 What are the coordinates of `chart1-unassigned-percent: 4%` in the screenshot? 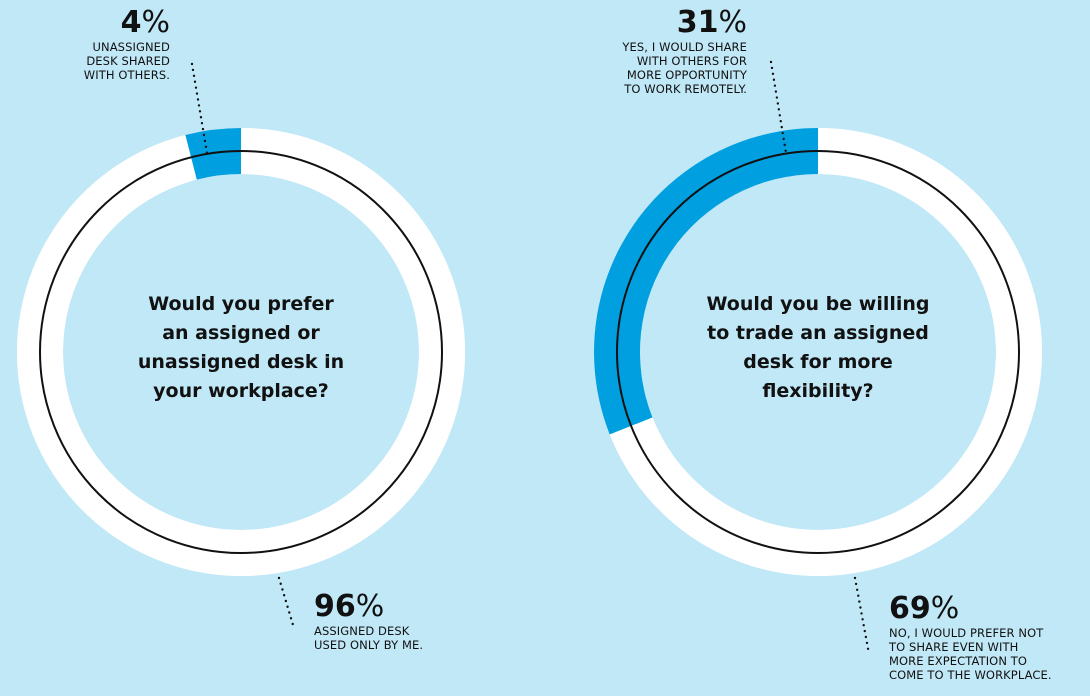 It's located at (145, 22).